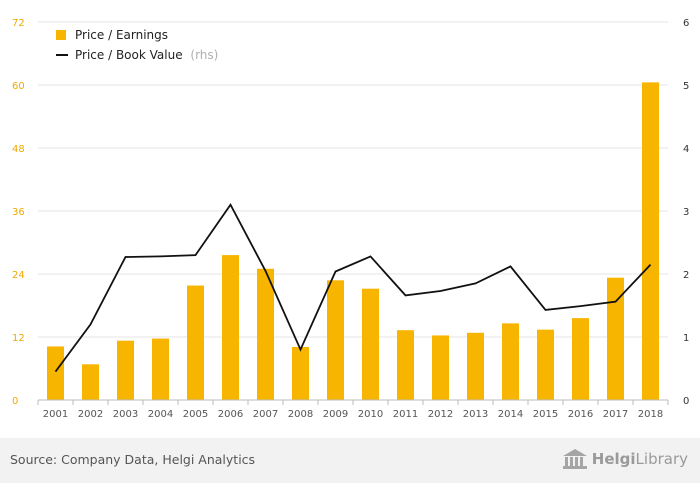 The image size is (700, 483). I want to click on x-tick-label: 2013, so click(475, 414).